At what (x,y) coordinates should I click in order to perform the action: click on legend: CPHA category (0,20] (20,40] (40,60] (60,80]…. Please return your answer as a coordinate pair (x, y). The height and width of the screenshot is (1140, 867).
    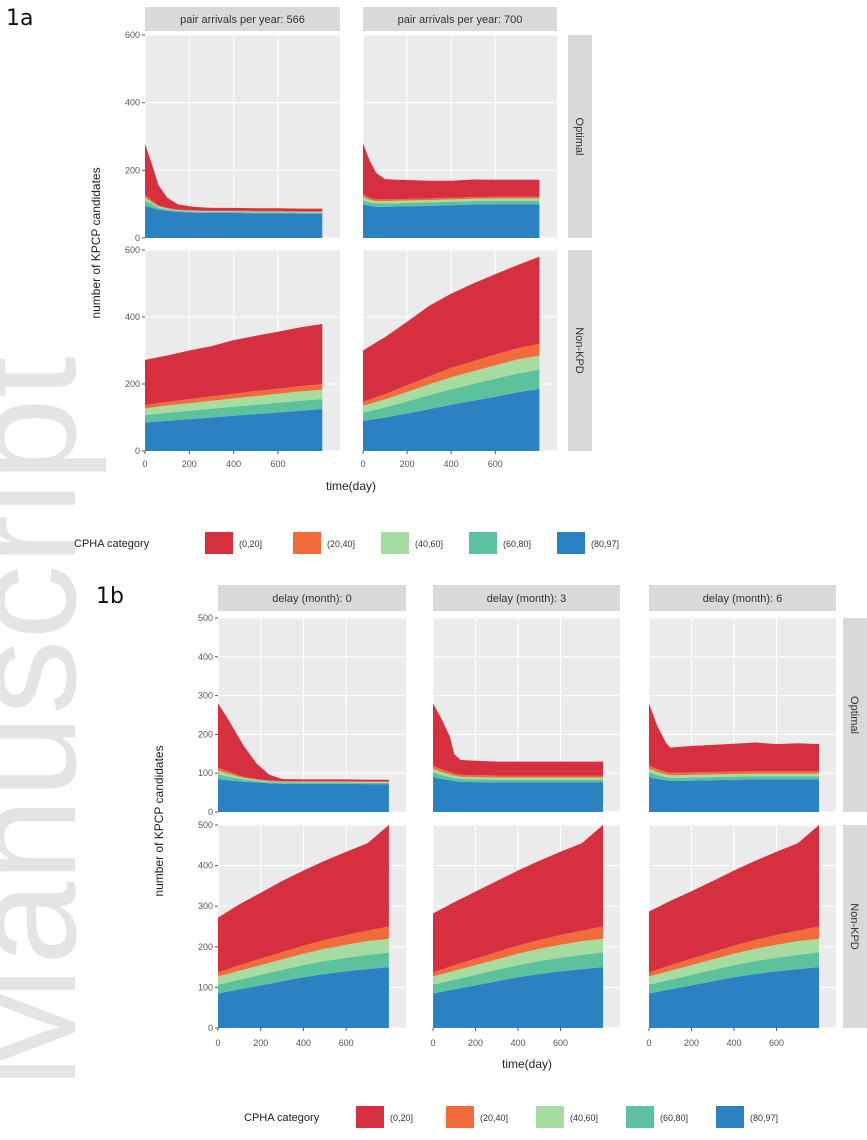
    Looking at the image, I should click on (346, 543).